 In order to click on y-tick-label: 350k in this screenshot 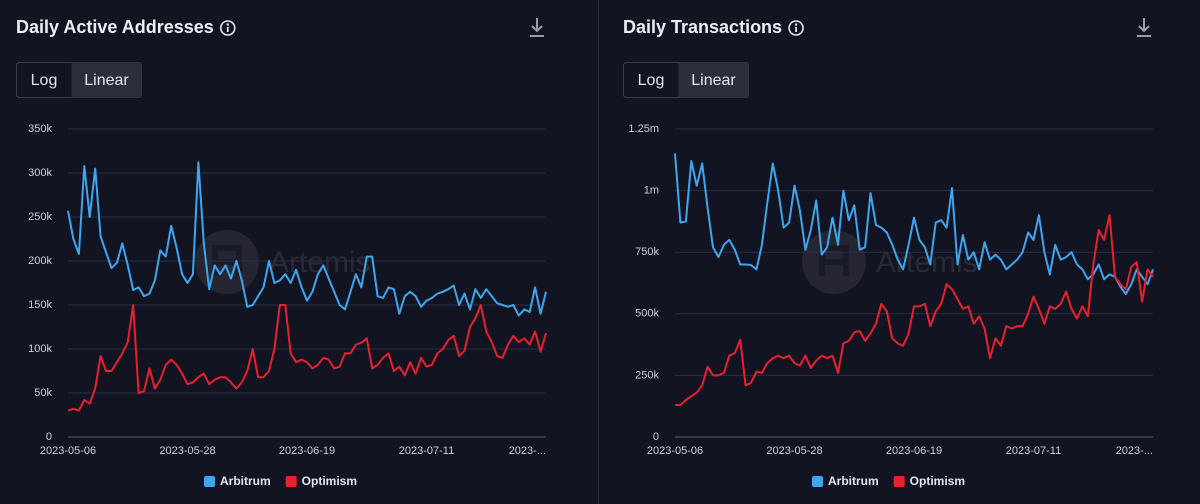, I will do `click(40, 129)`.